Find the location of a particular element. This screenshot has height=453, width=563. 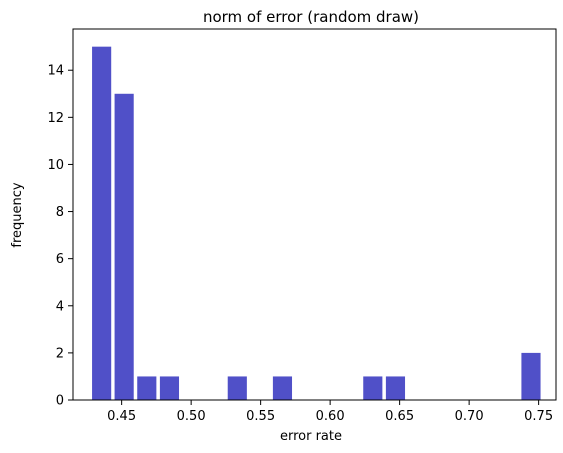

y-axis-ticks: 0 2 4 6 8 10 12 14 is located at coordinates (60, 236).